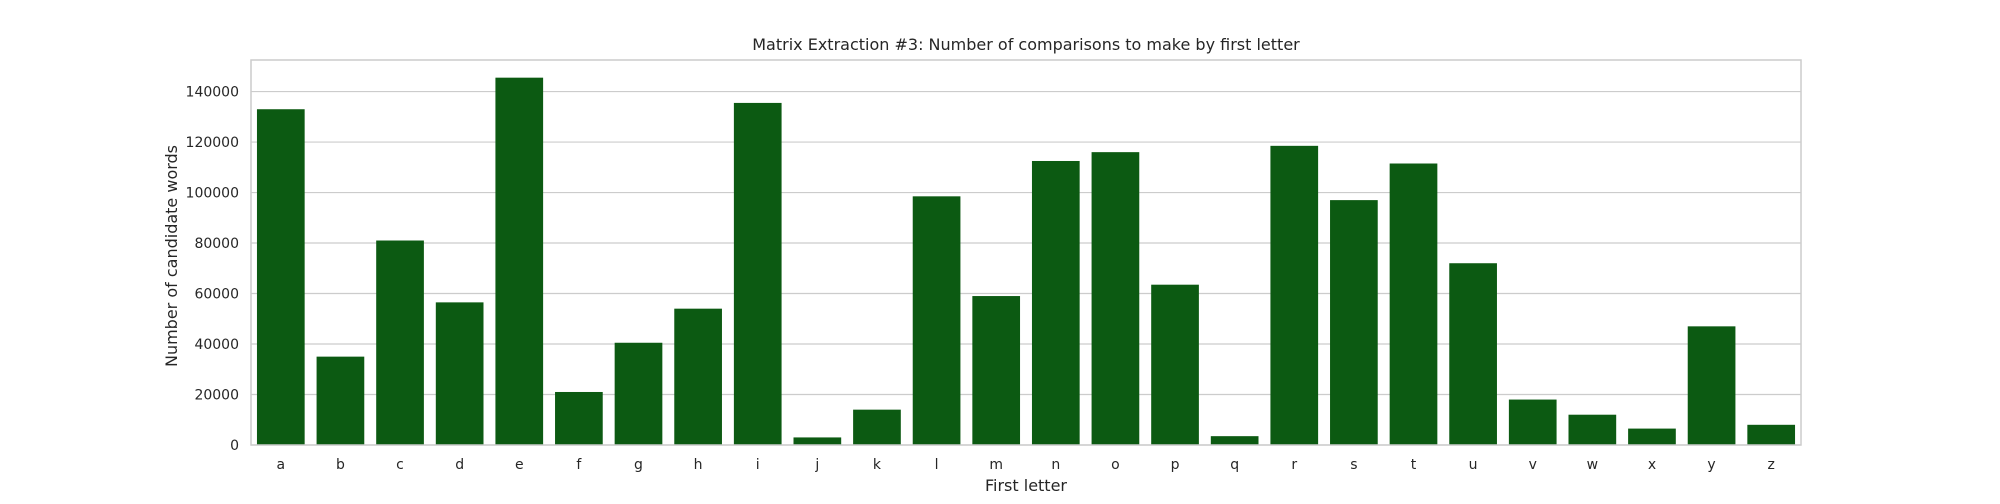 This screenshot has height=504, width=2000. Describe the element at coordinates (817, 441) in the screenshot. I see `bar-j` at that location.